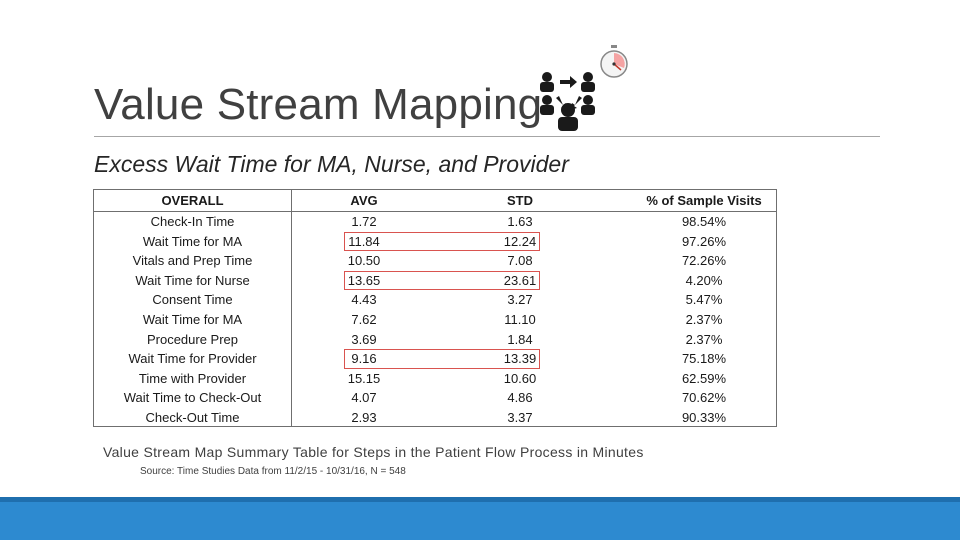 The width and height of the screenshot is (960, 540). I want to click on avg-cell: 2.93, so click(364, 417).